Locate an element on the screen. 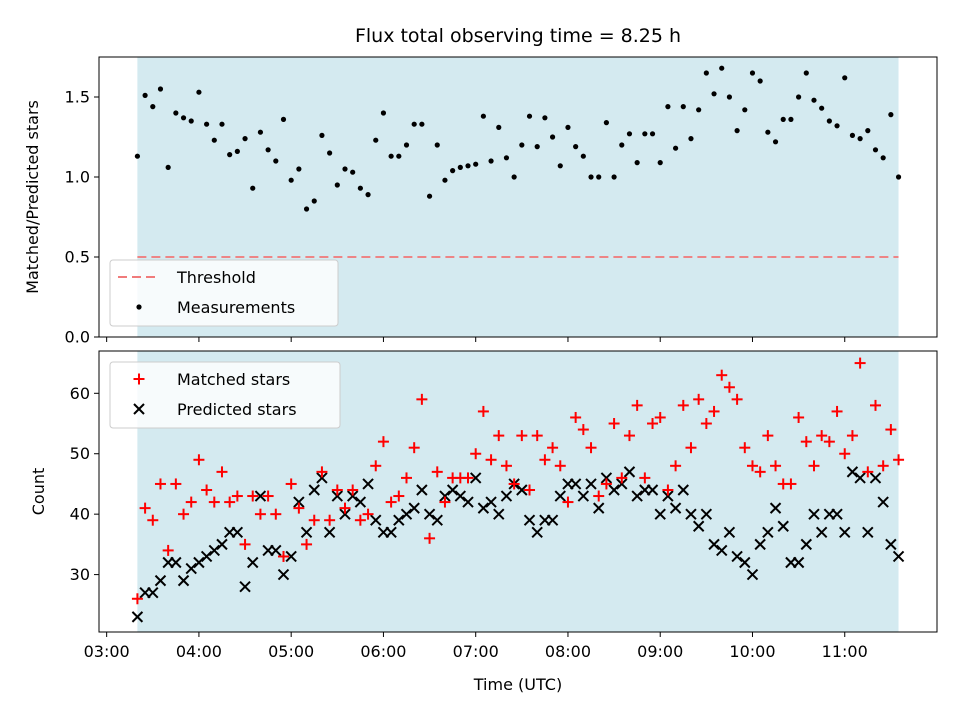 The image size is (960, 720). bottom-legend: Matched stars Predicted stars is located at coordinates (225, 395).